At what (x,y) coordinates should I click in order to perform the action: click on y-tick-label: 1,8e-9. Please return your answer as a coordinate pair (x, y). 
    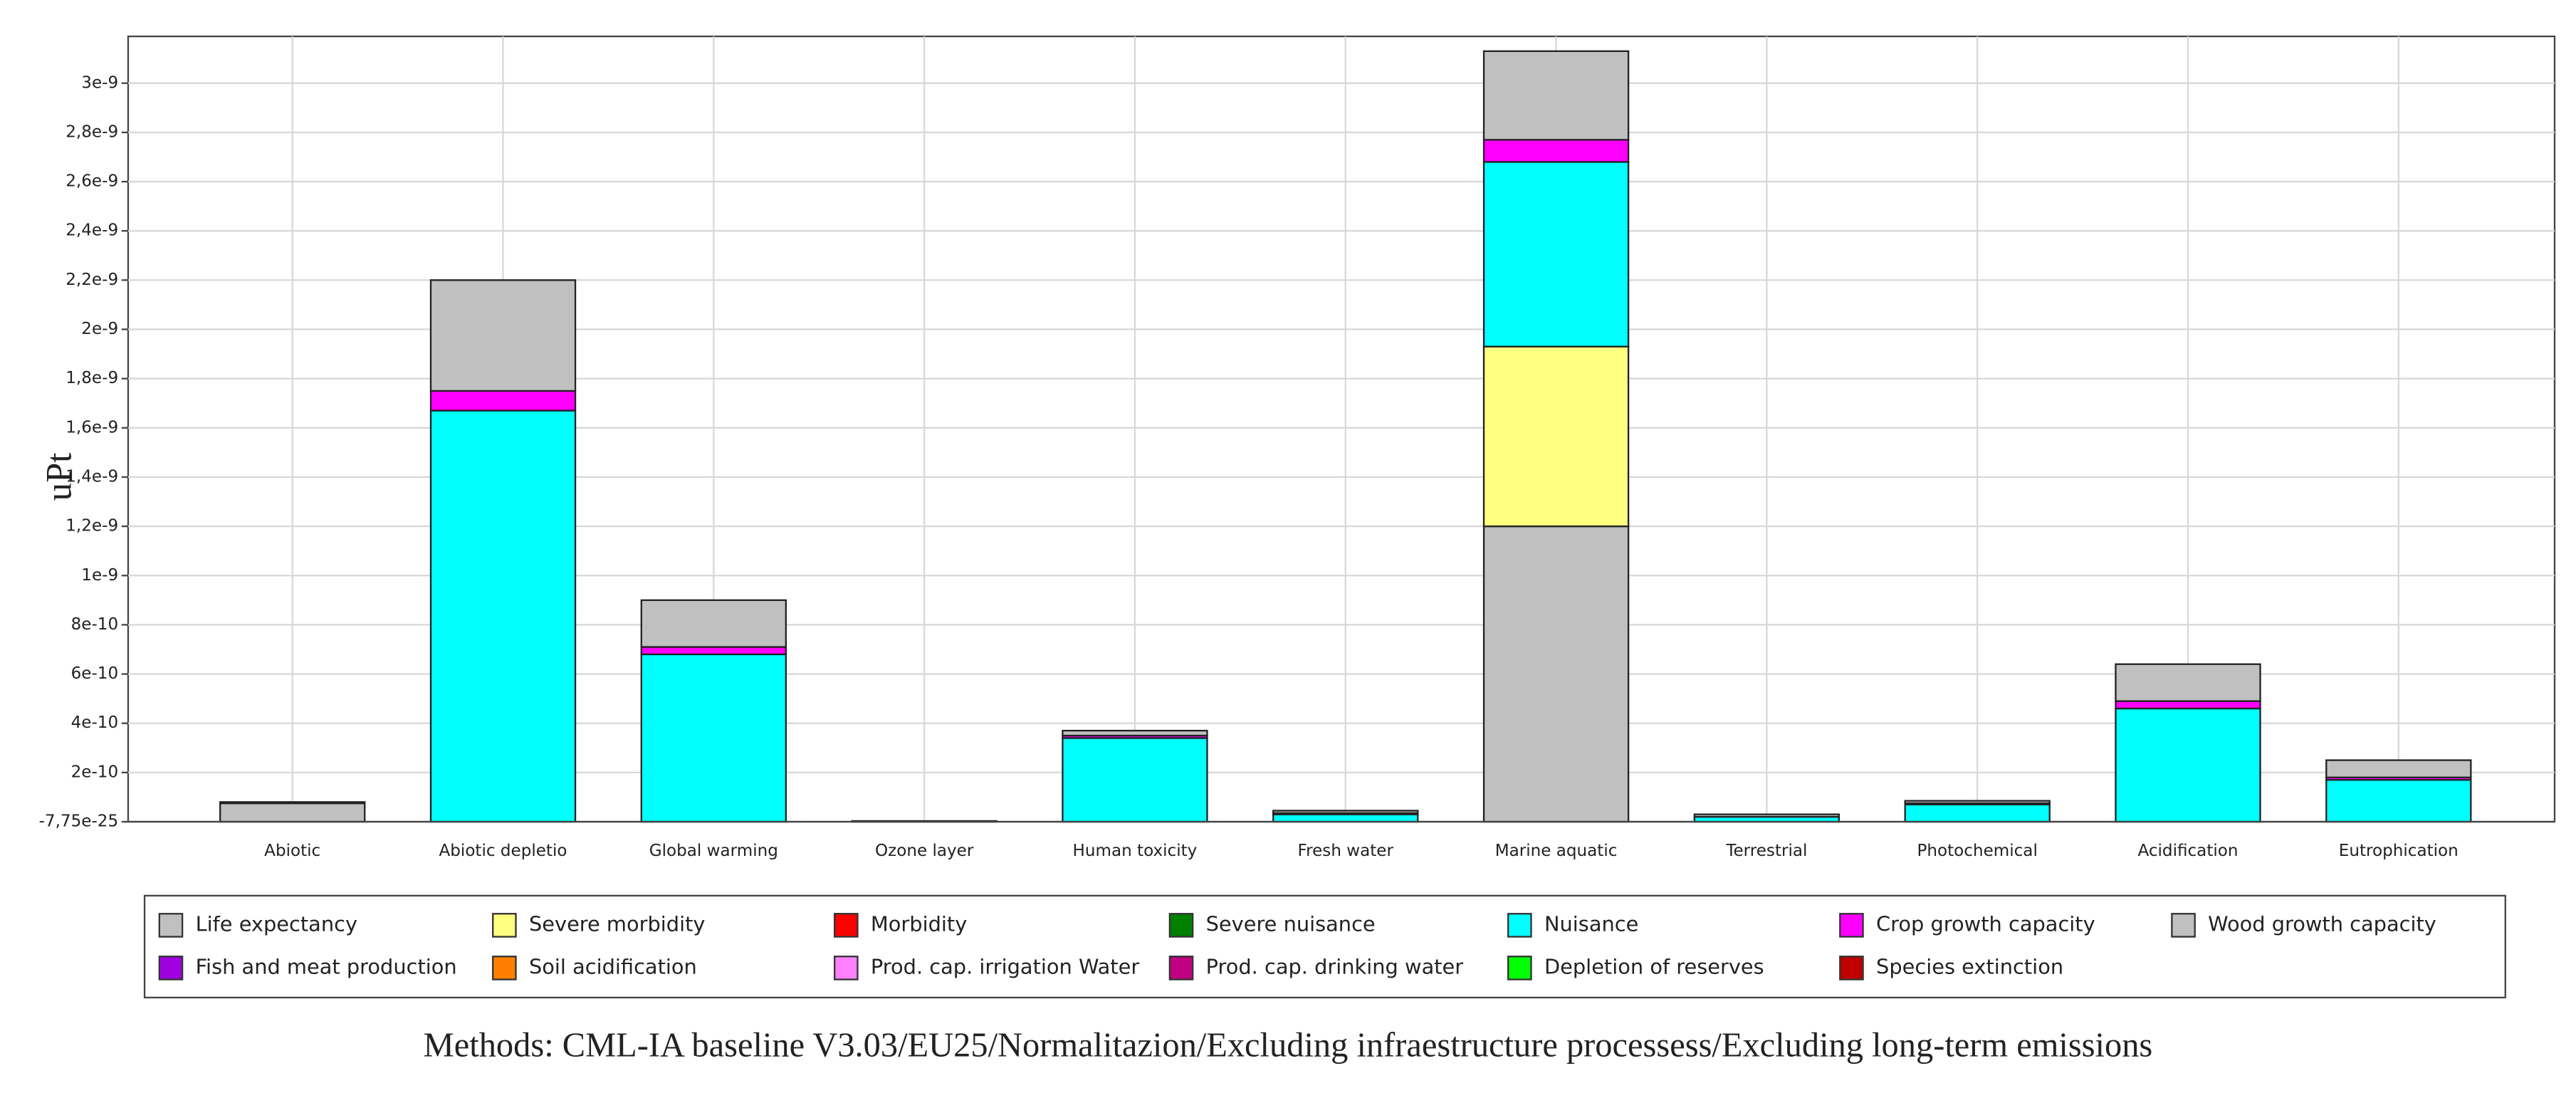
    Looking at the image, I should click on (92, 378).